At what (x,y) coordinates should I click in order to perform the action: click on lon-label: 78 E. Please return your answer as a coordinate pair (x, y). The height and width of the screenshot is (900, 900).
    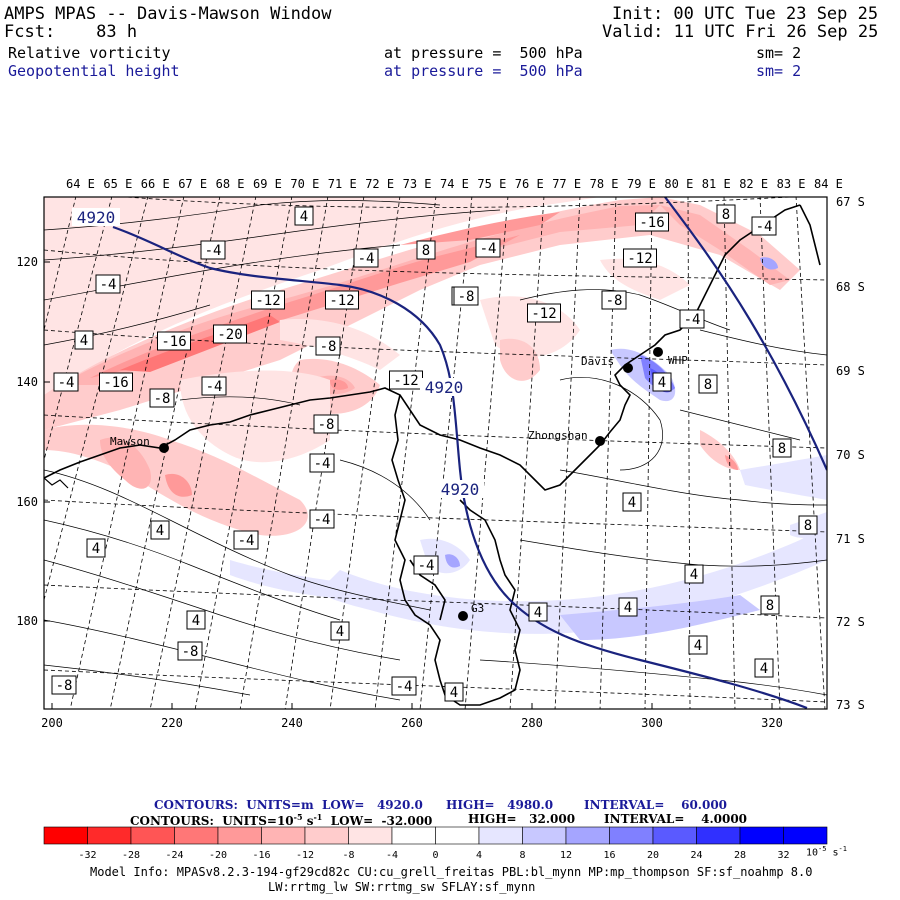
    Looking at the image, I should click on (604, 184).